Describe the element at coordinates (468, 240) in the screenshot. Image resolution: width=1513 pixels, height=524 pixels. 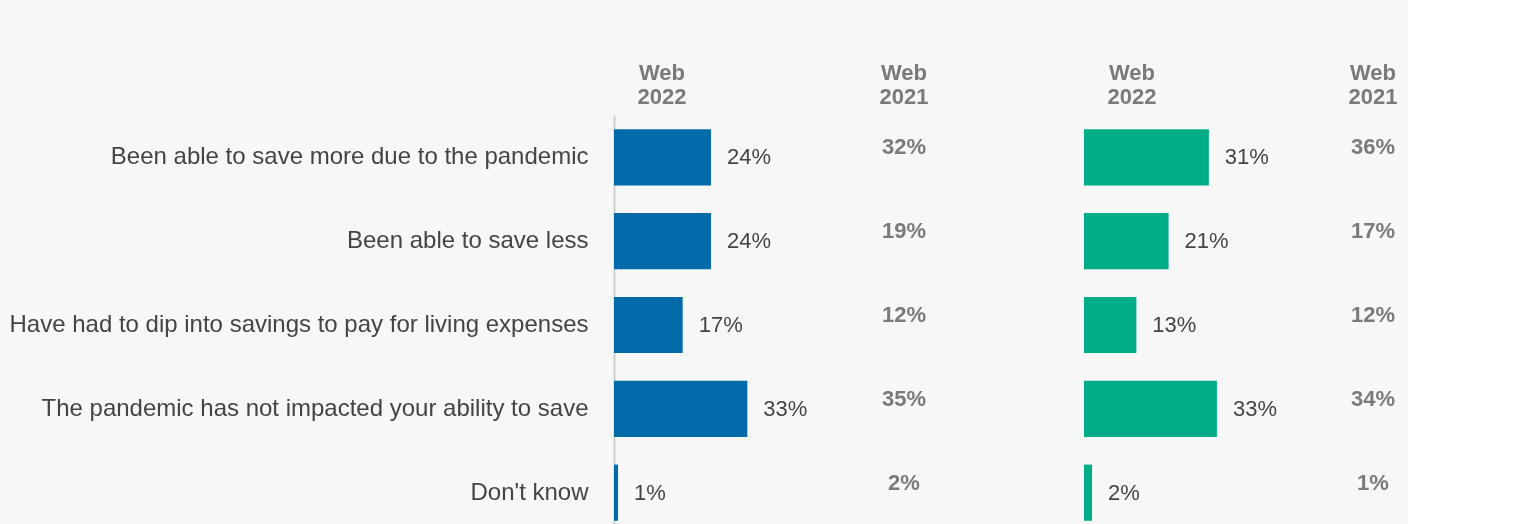
I see `y-tick-label: Been able to save less` at that location.